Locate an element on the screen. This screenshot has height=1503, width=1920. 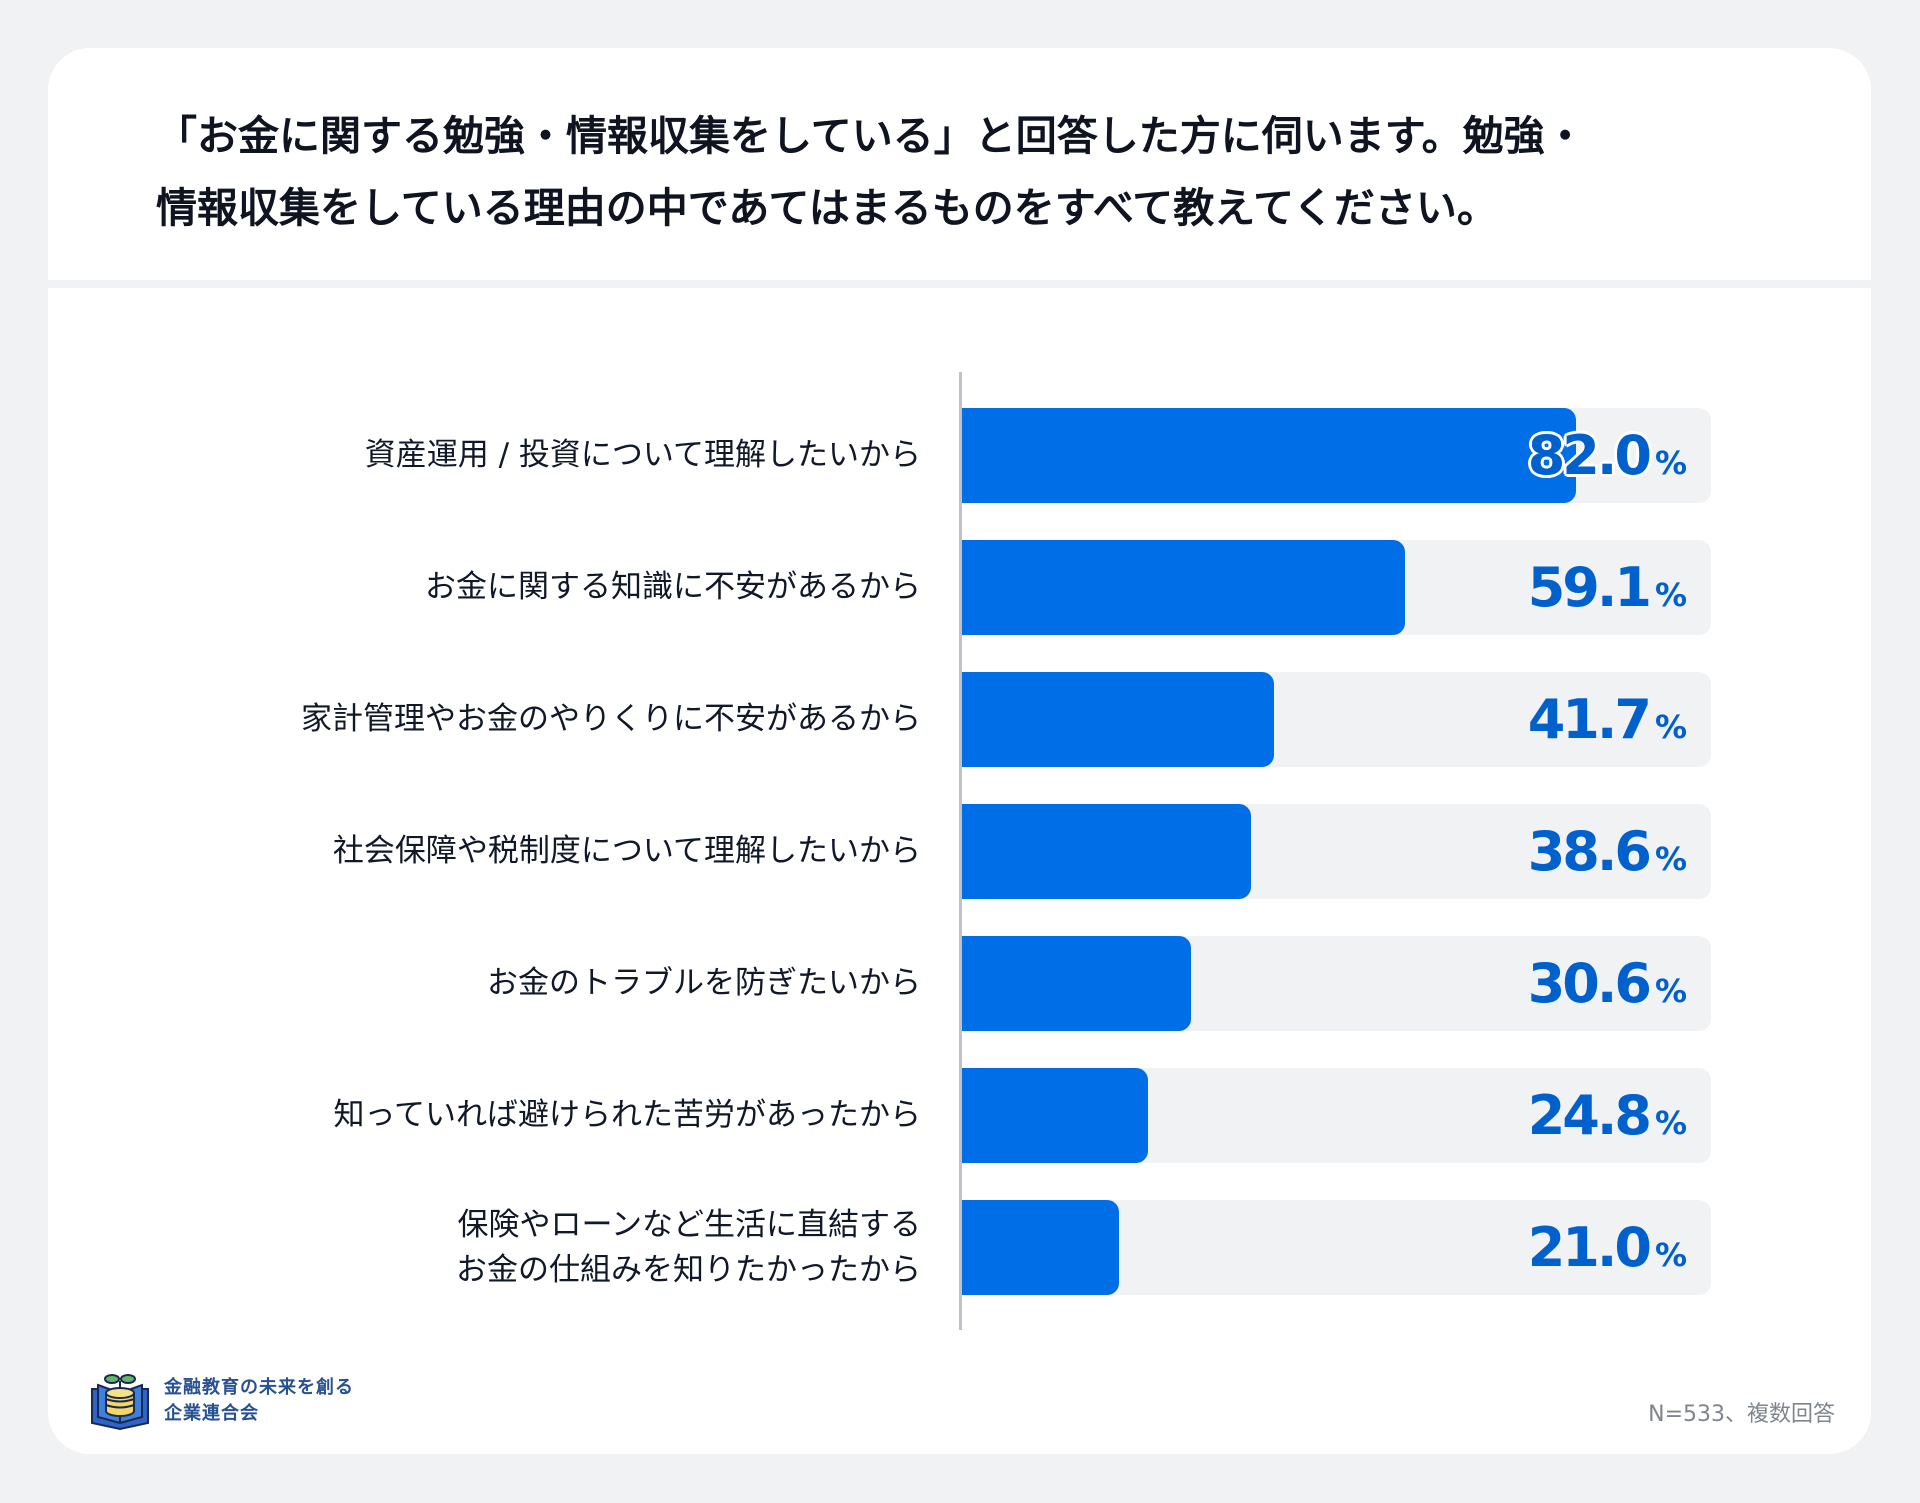
data-label-value: 24.8 is located at coordinates (1589, 1115).